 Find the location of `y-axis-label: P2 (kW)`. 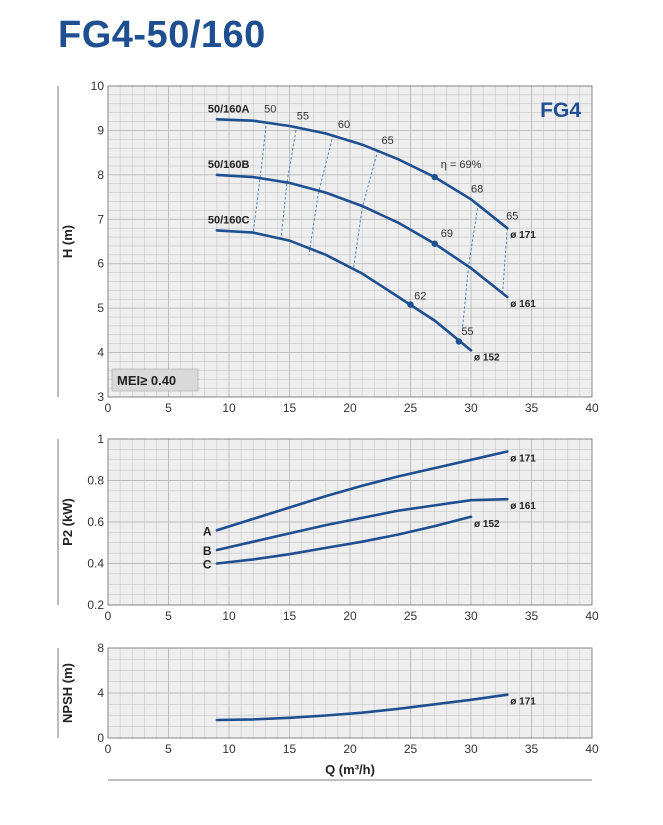

y-axis-label: P2 (kW) is located at coordinates (67, 522).